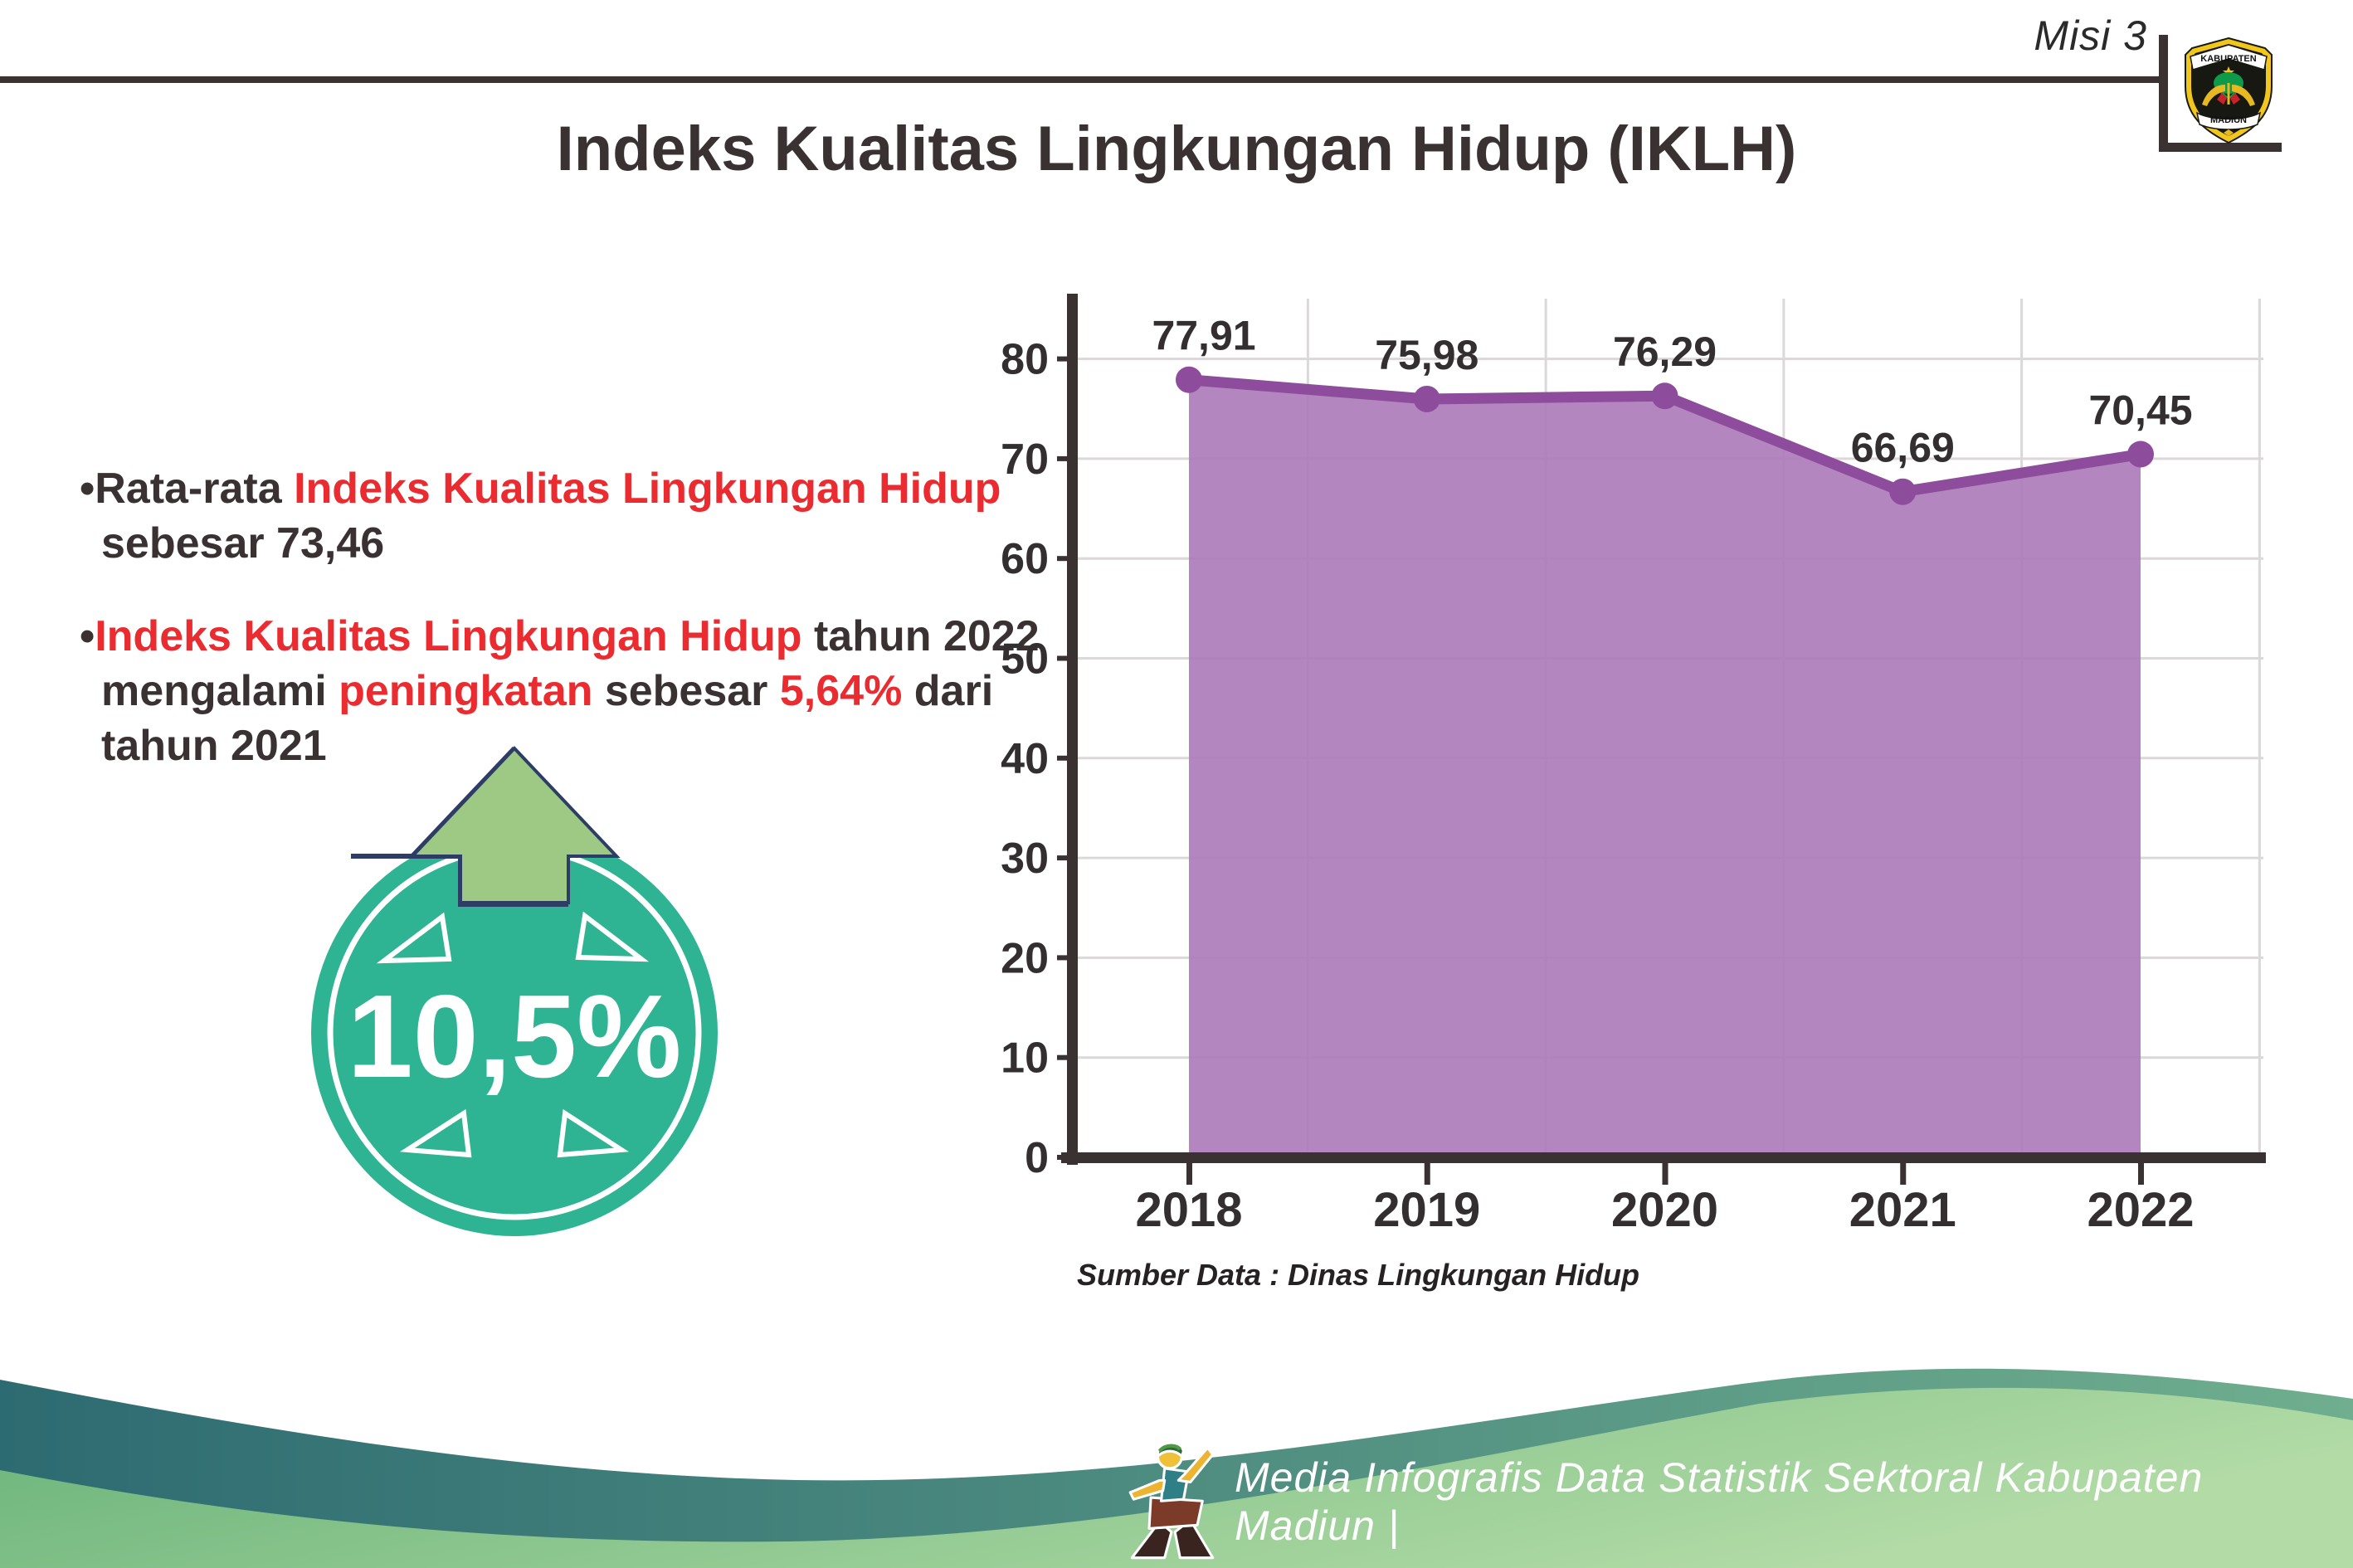 This screenshot has height=1568, width=2353. What do you see at coordinates (1084, 79) in the screenshot?
I see `header-rule` at bounding box center [1084, 79].